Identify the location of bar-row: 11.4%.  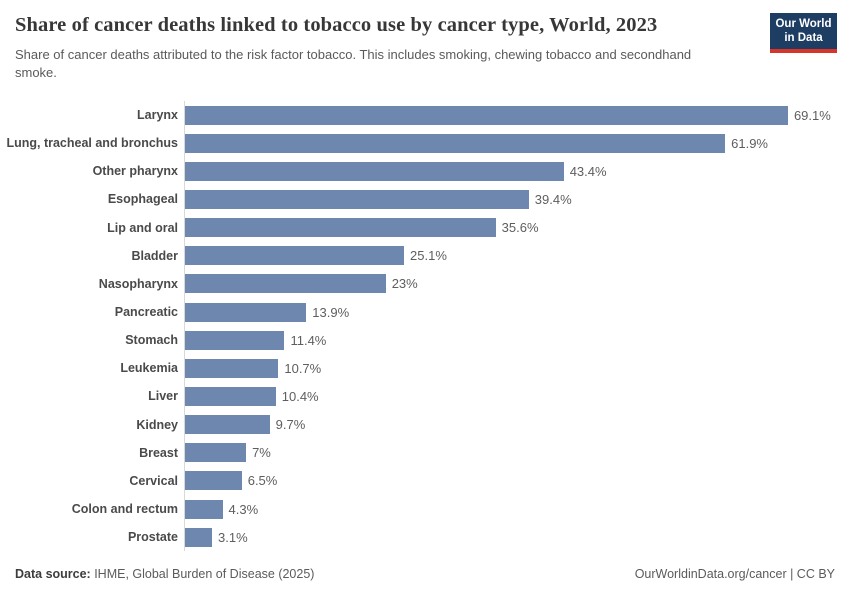
(510, 340).